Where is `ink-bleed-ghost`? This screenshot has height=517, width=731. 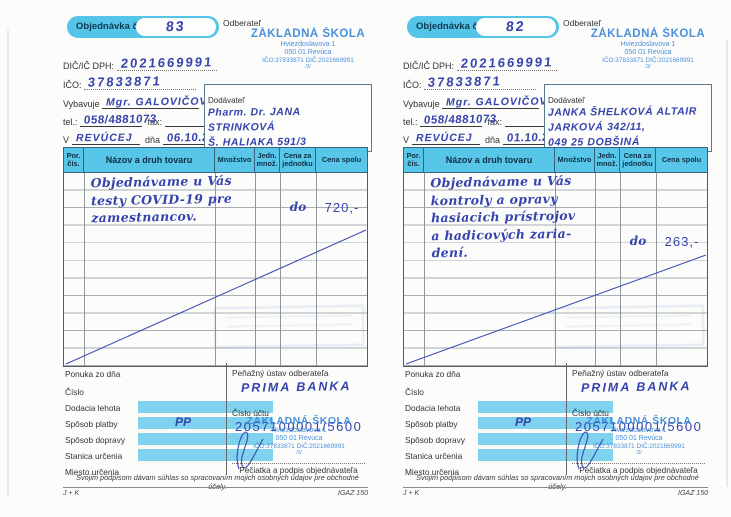
ink-bleed-ghost is located at coordinates (629, 326).